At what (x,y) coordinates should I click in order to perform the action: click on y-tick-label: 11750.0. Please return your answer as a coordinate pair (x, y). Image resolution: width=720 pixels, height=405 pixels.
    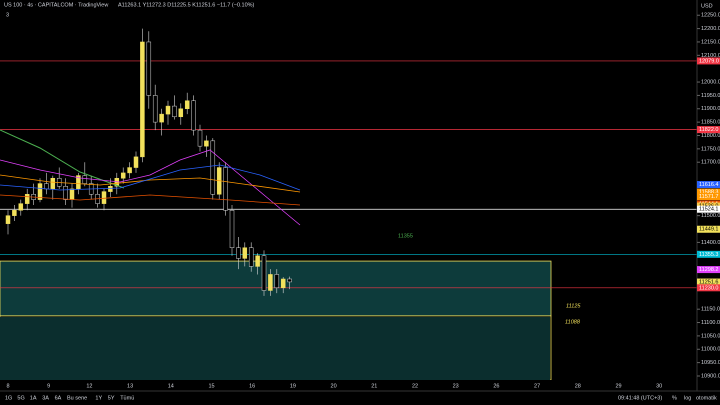
    Looking at the image, I should click on (710, 149).